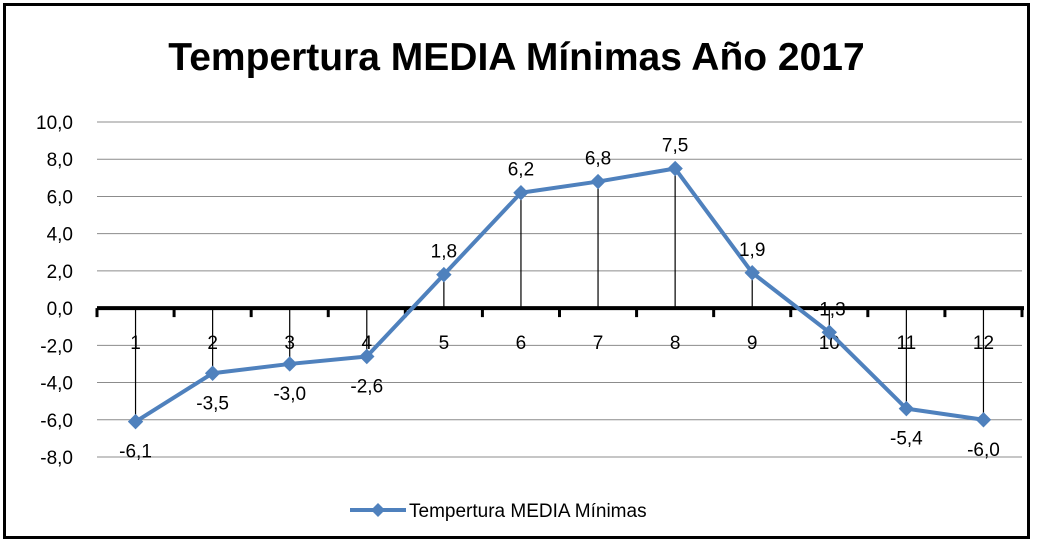  Describe the element at coordinates (675, 343) in the screenshot. I see `x-tick-label: 8` at that location.